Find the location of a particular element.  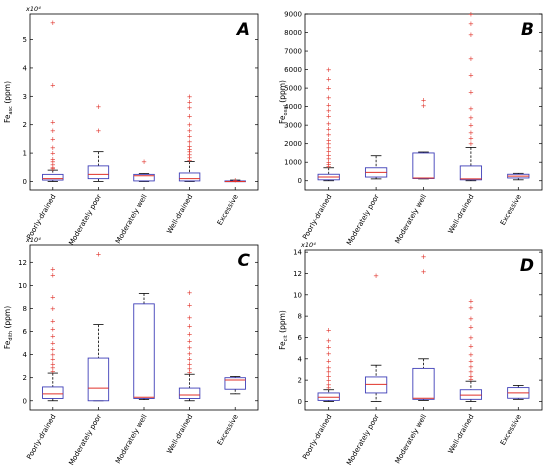

y-tick-label: 2 is located at coordinates (25, 125).